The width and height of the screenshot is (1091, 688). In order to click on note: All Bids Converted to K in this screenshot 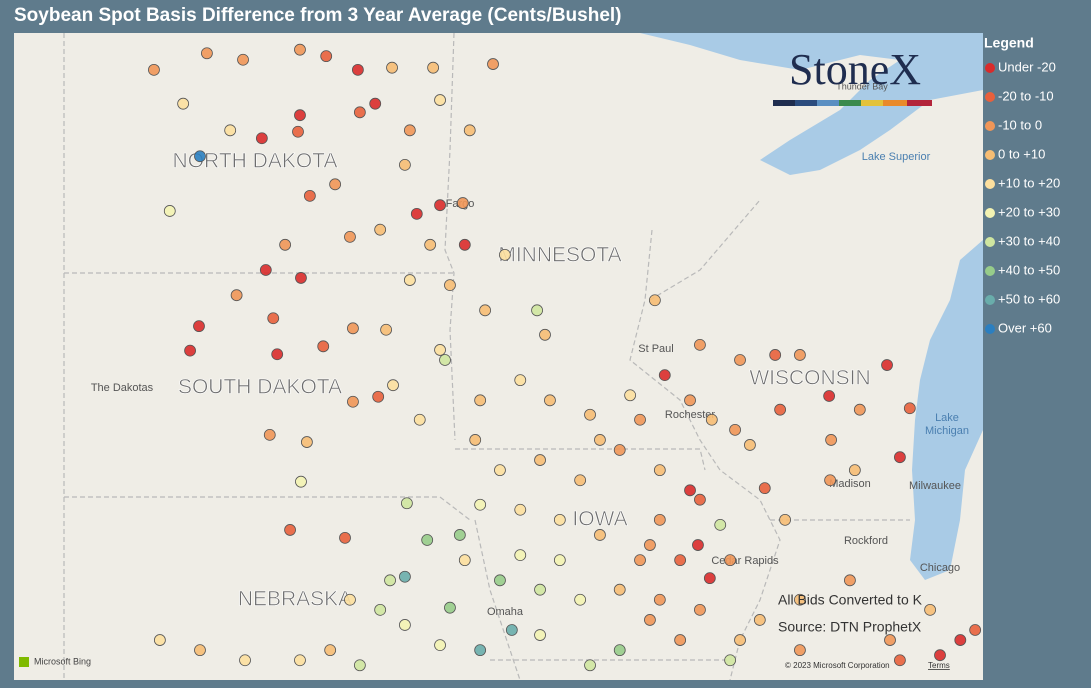, I will do `click(850, 600)`.